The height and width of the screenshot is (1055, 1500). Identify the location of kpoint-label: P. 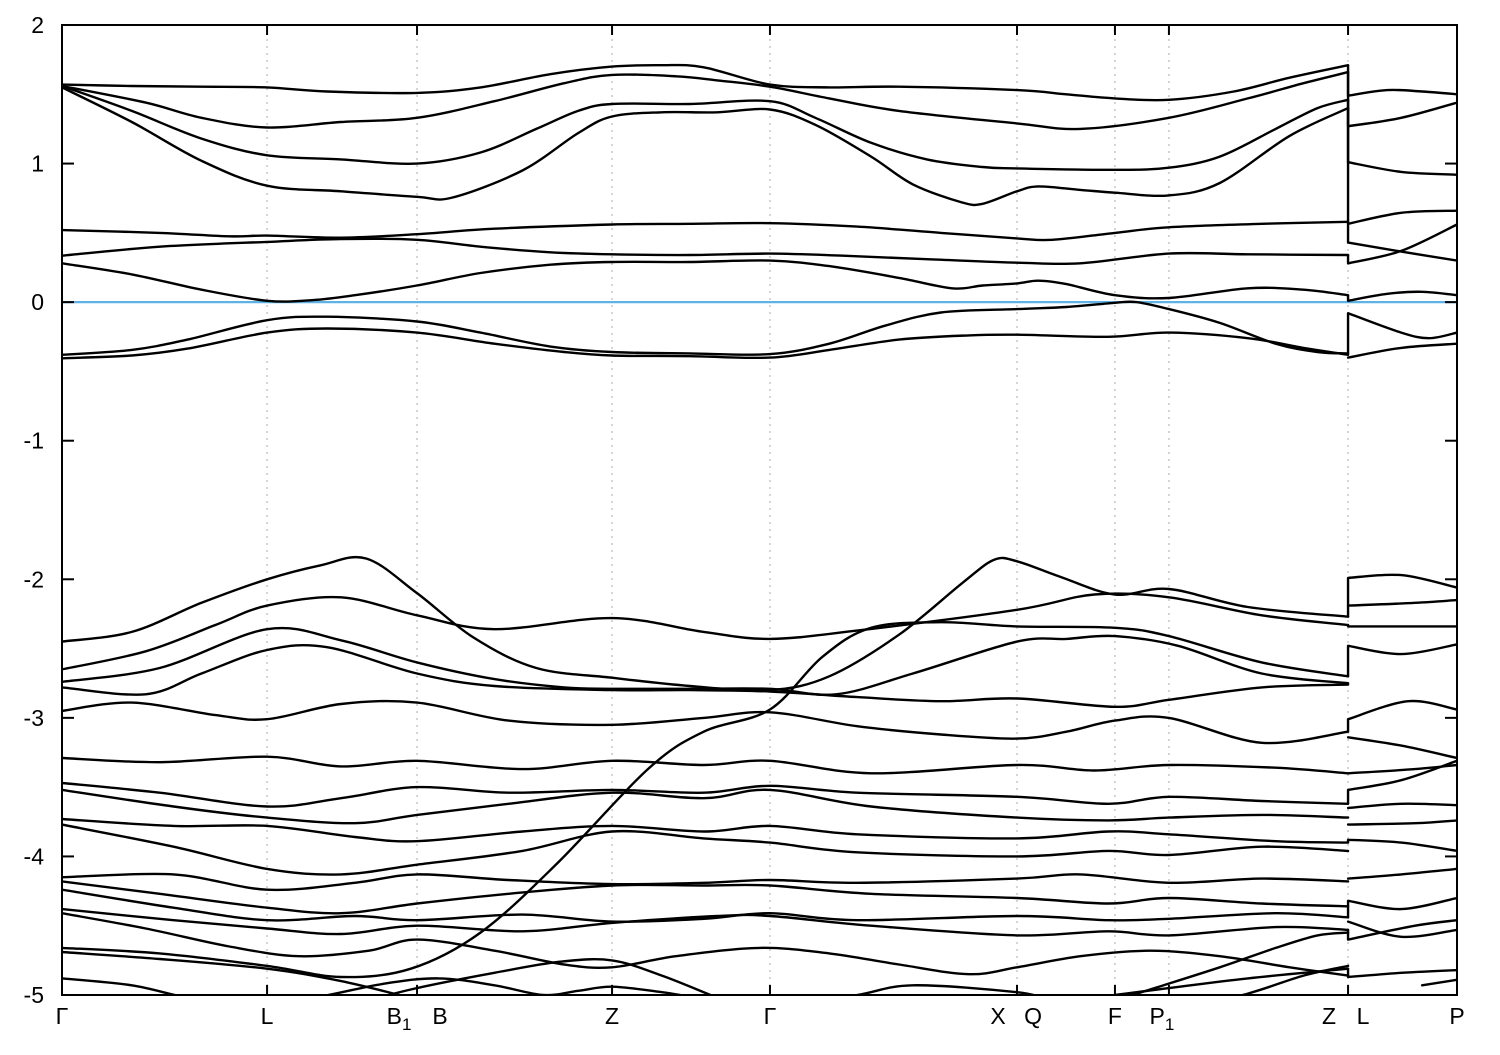
(1456, 1016).